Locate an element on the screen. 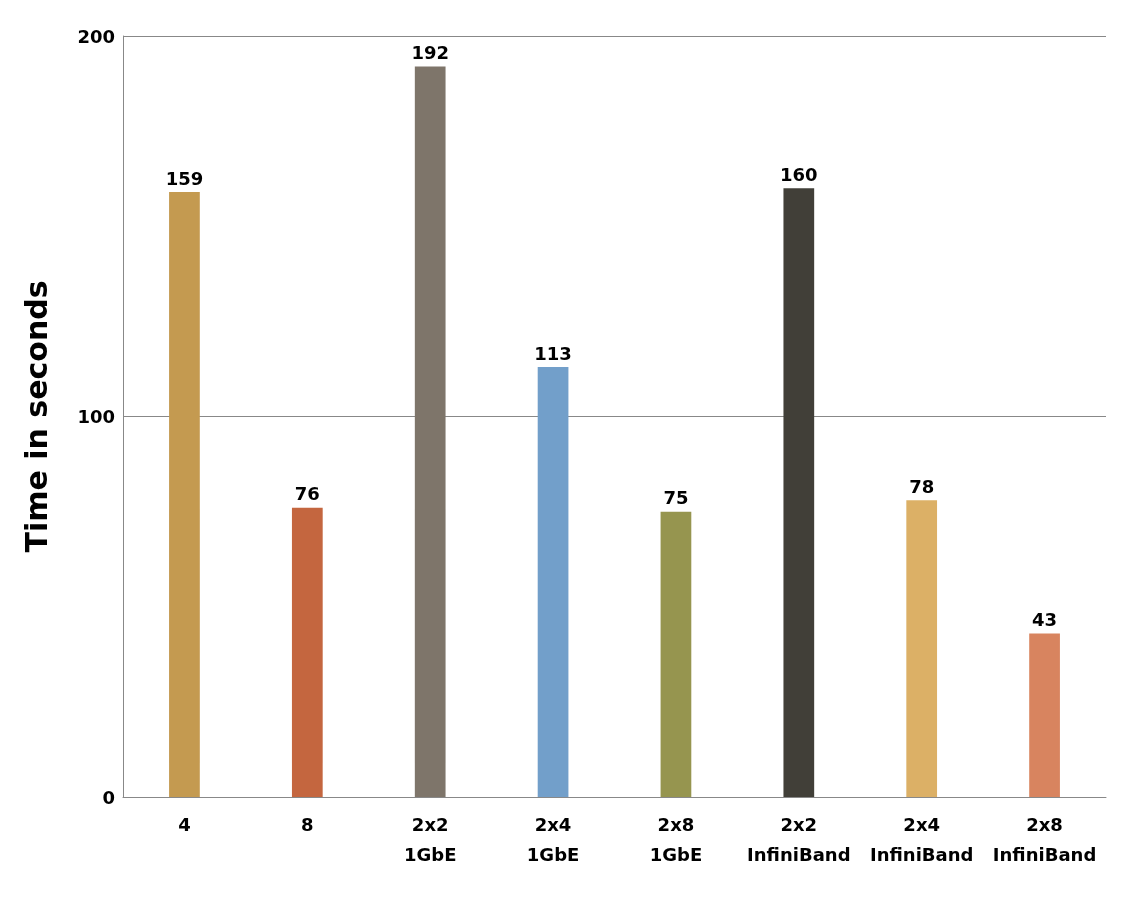  data-label: 159 is located at coordinates (184, 178).